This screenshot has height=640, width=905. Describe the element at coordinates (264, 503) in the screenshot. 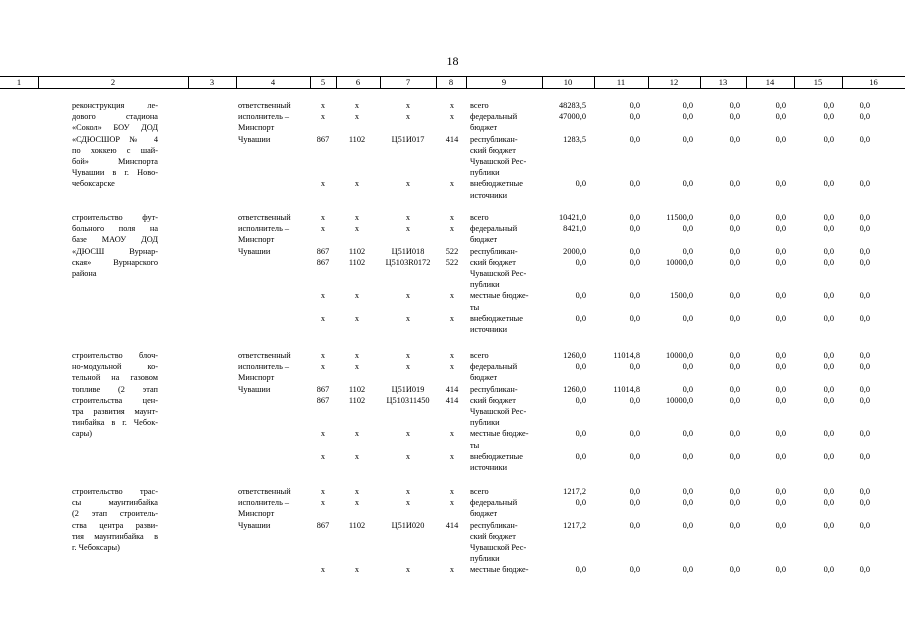

I see `executor-line: исполнитель –` at that location.